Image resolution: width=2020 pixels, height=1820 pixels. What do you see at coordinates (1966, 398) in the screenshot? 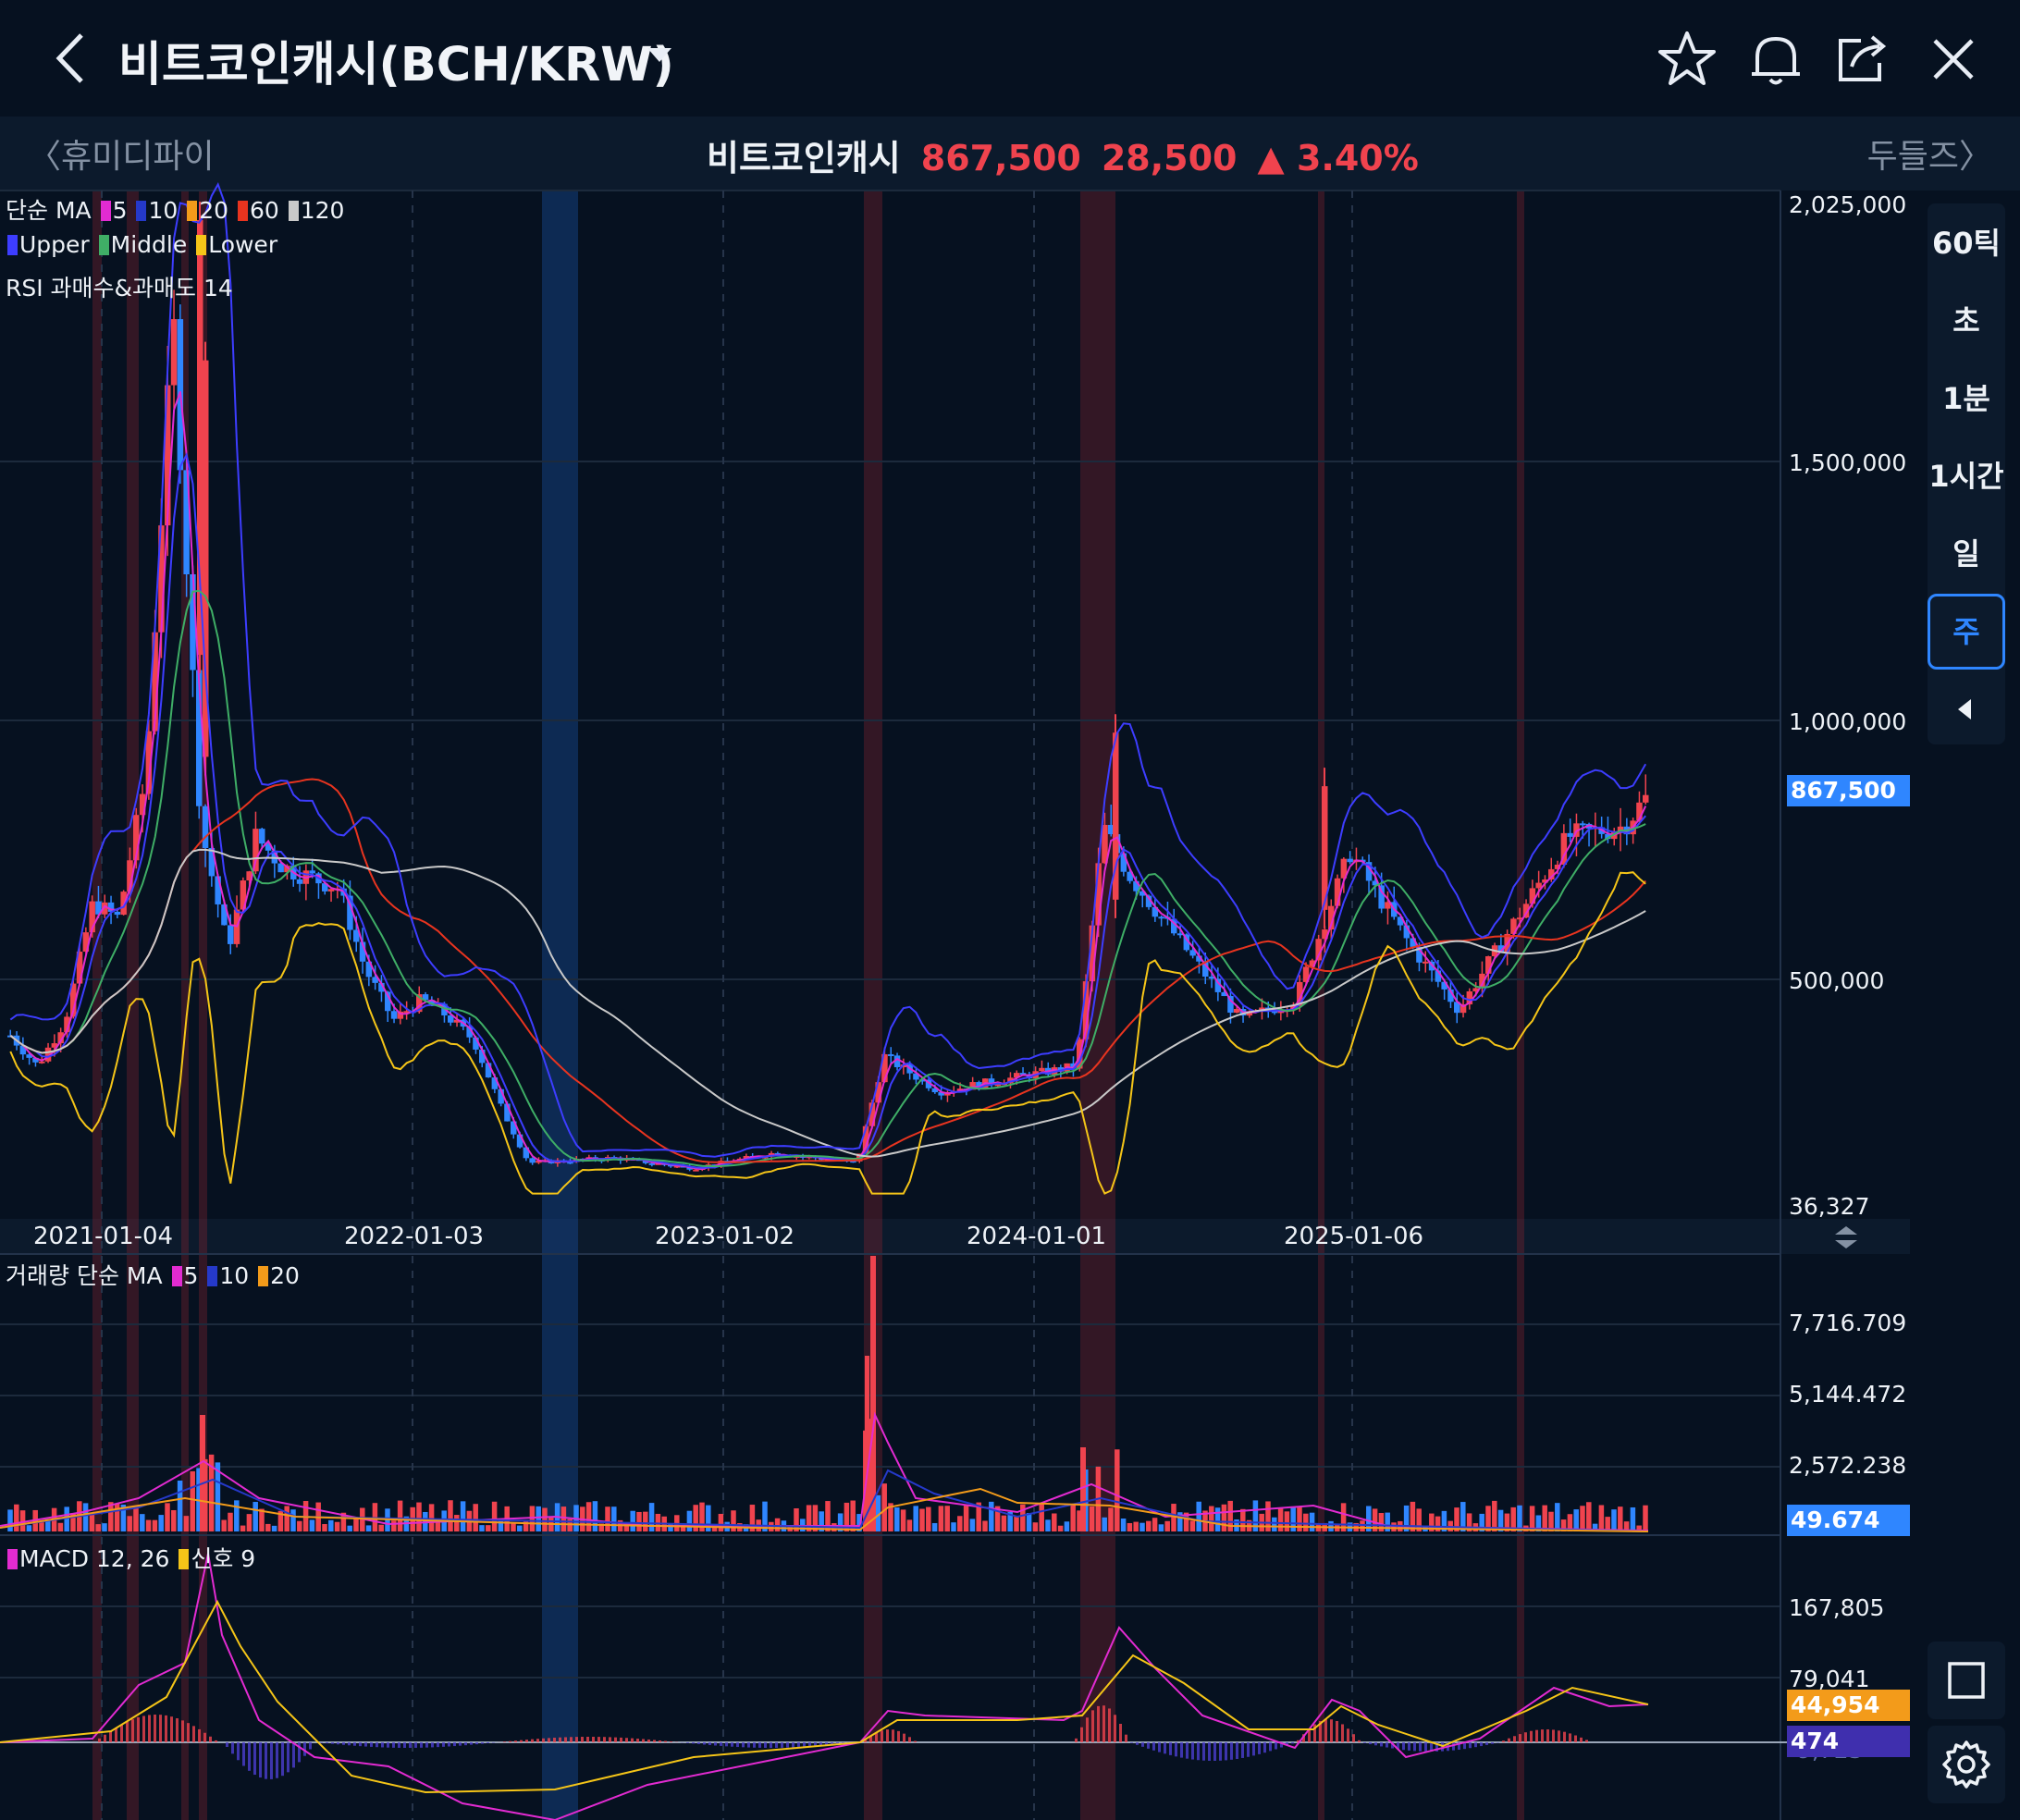
I see `interval-1min: 1분` at bounding box center [1966, 398].